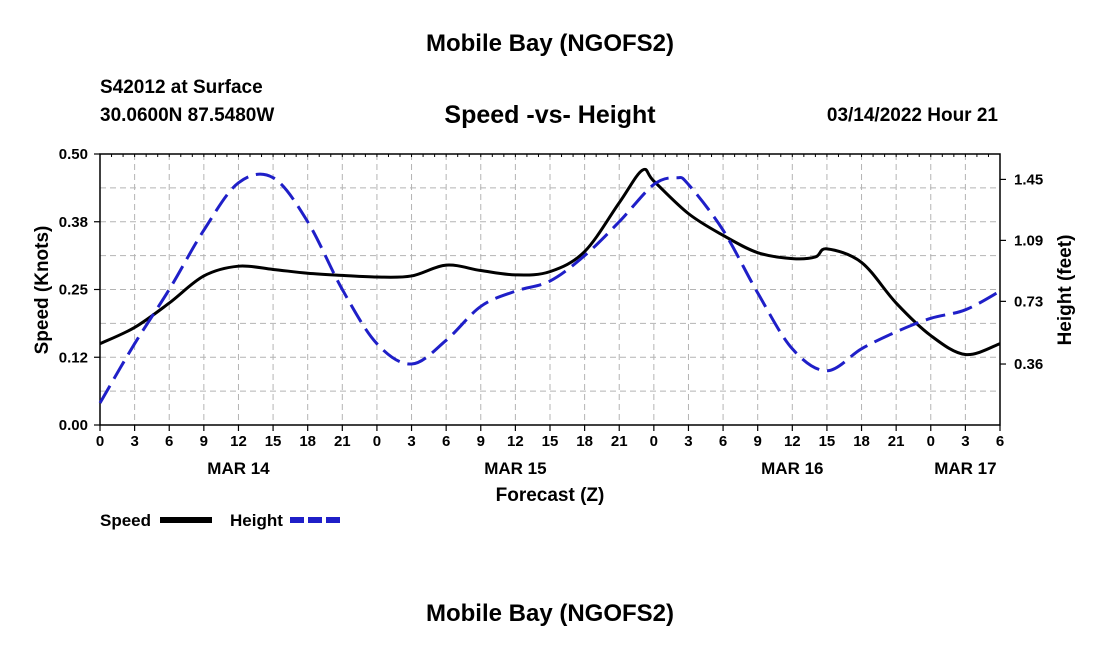 This screenshot has width=1100, height=650. What do you see at coordinates (125, 520) in the screenshot?
I see `legend-speed-label: Speed` at bounding box center [125, 520].